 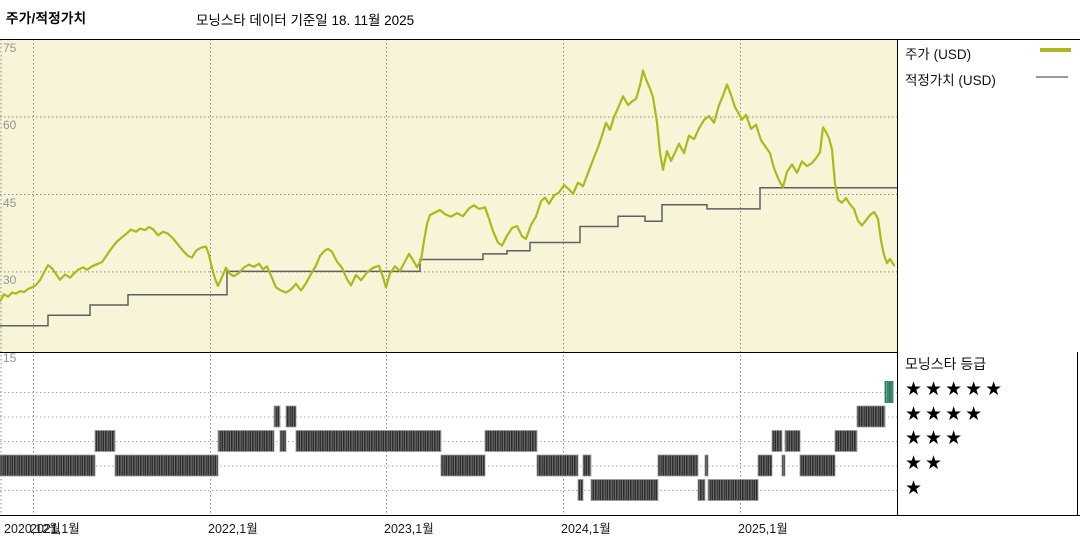 I want to click on fair-value-line-swatch-icon, so click(x=1052, y=77).